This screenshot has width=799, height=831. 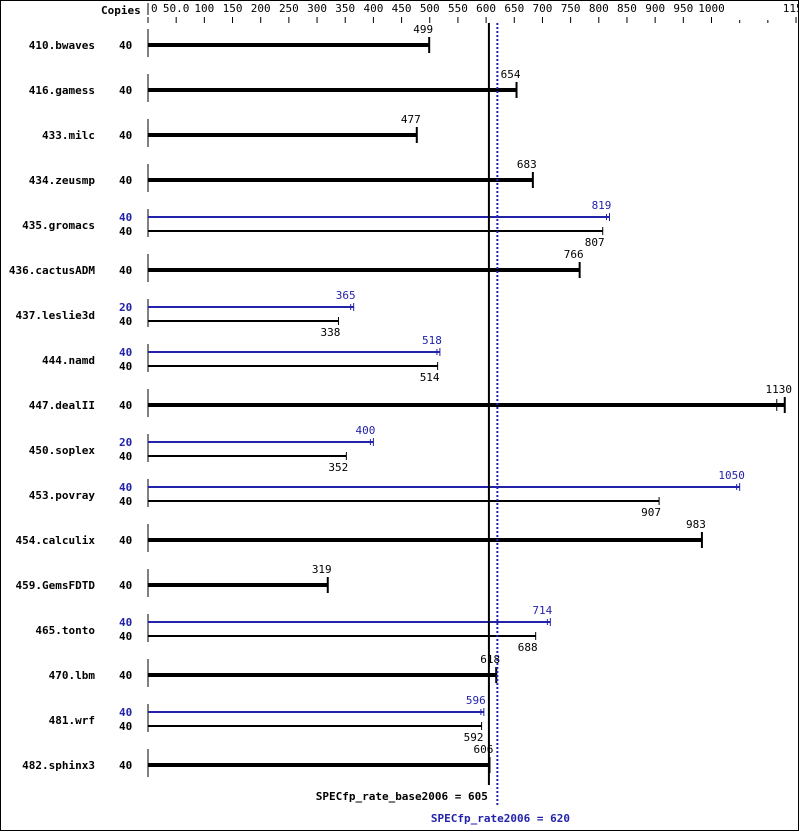 I want to click on benchmark-name: 465.tonto, so click(x=65, y=630).